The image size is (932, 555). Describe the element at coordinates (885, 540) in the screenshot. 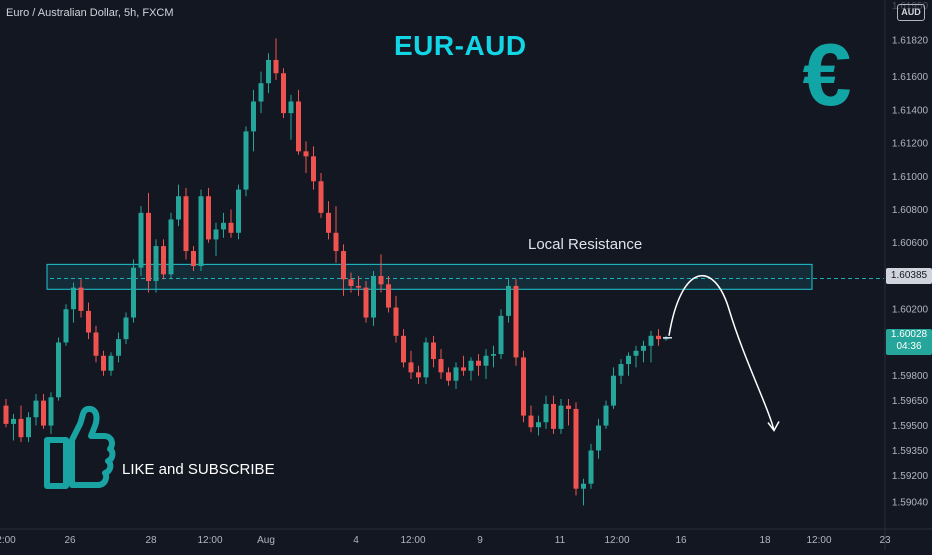

I see `x-tick-label: 23` at that location.